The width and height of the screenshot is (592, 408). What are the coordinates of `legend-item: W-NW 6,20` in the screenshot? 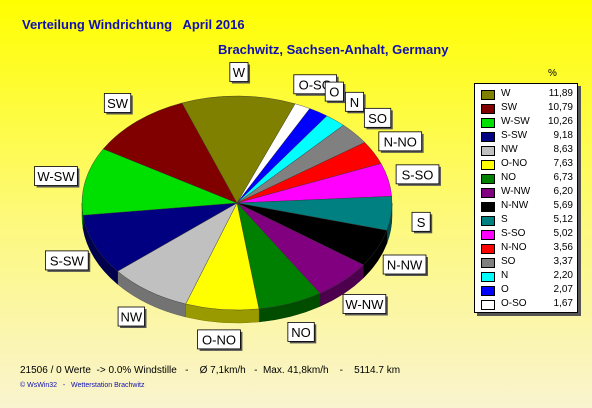 It's located at (528, 193).